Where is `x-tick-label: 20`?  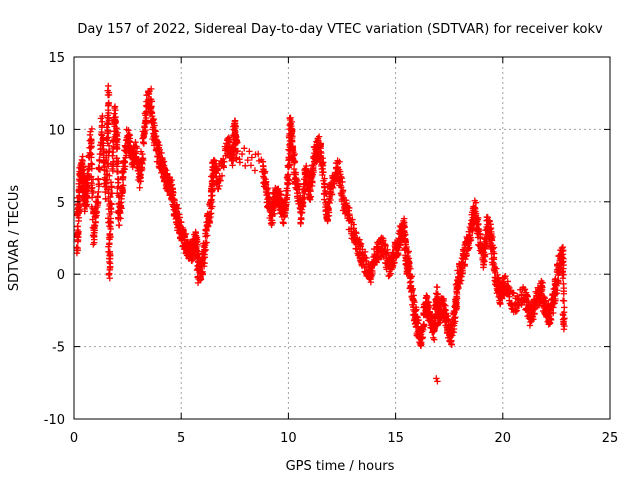 x-tick-label: 20 is located at coordinates (503, 438).